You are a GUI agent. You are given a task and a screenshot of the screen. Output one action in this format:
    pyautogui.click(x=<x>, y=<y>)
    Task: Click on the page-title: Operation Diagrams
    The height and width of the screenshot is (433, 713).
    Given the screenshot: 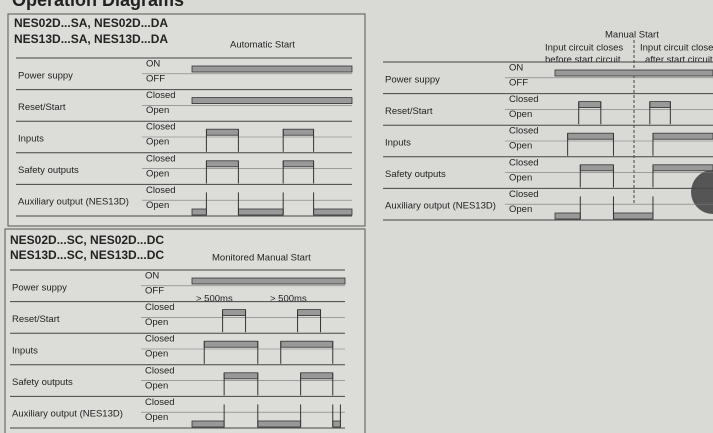 What is the action you would take?
    pyautogui.click(x=98, y=5)
    